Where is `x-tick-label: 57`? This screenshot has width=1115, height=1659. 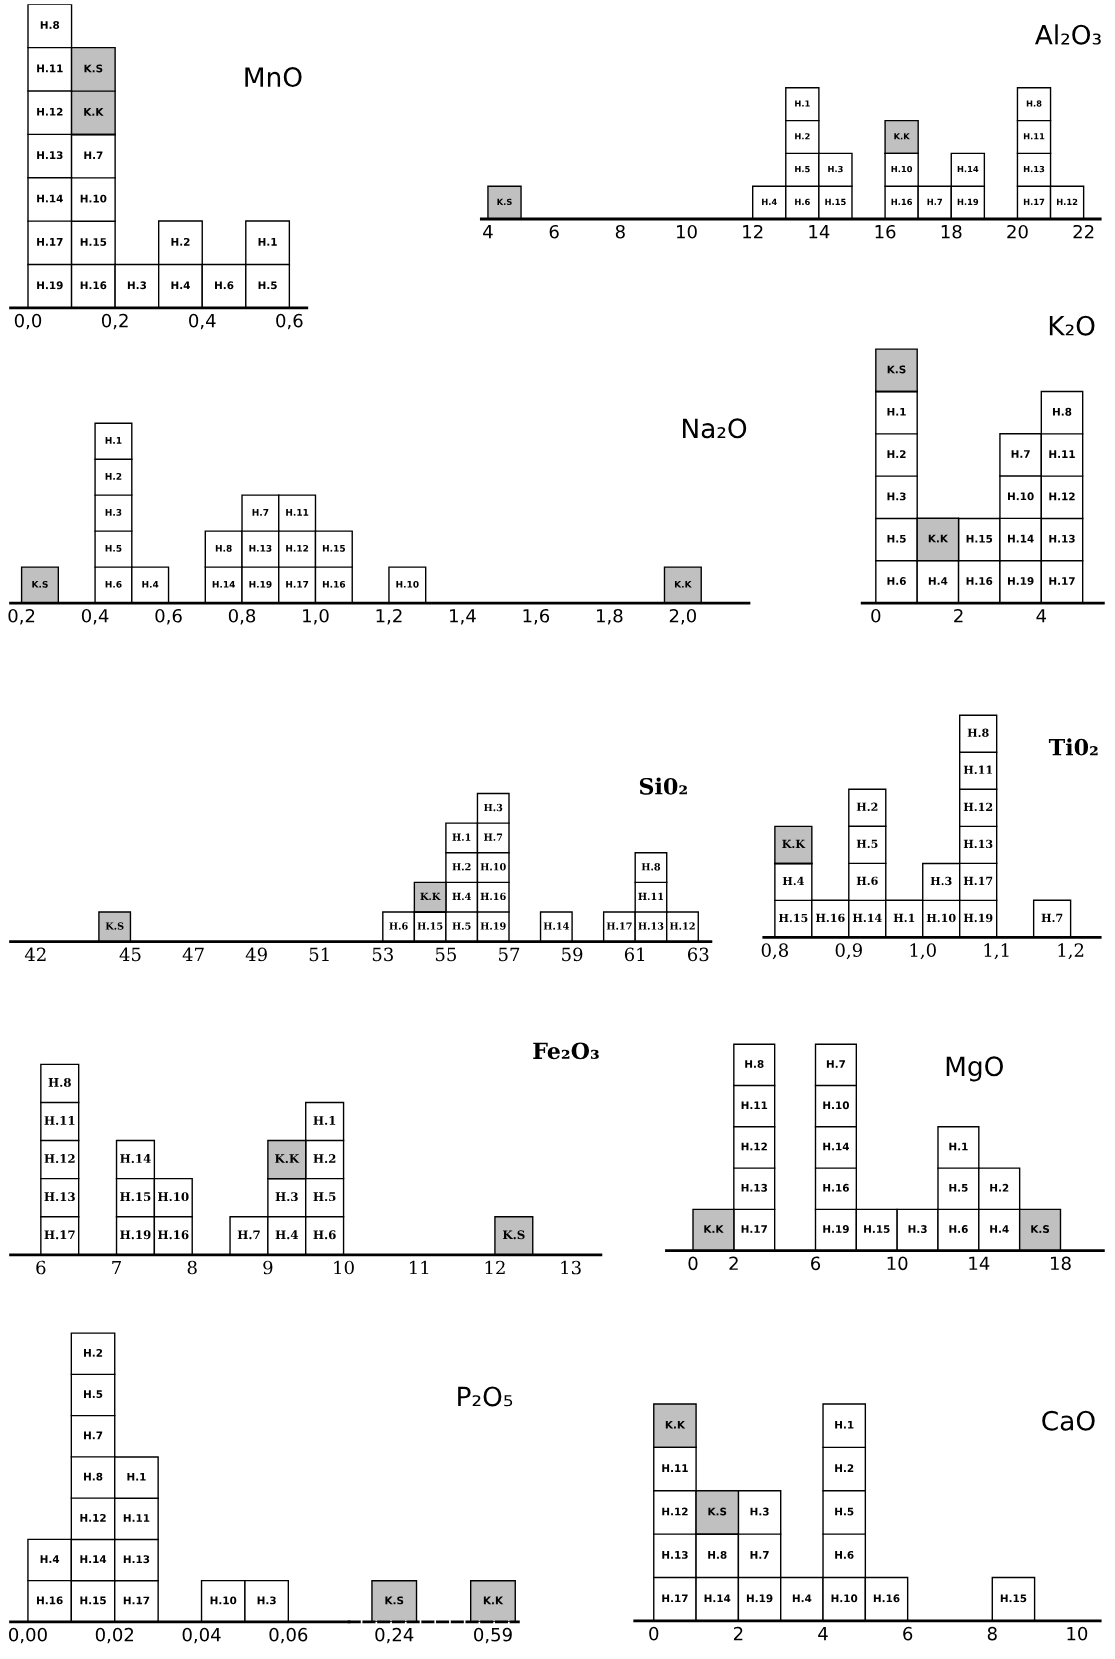 x-tick-label: 57 is located at coordinates (509, 954).